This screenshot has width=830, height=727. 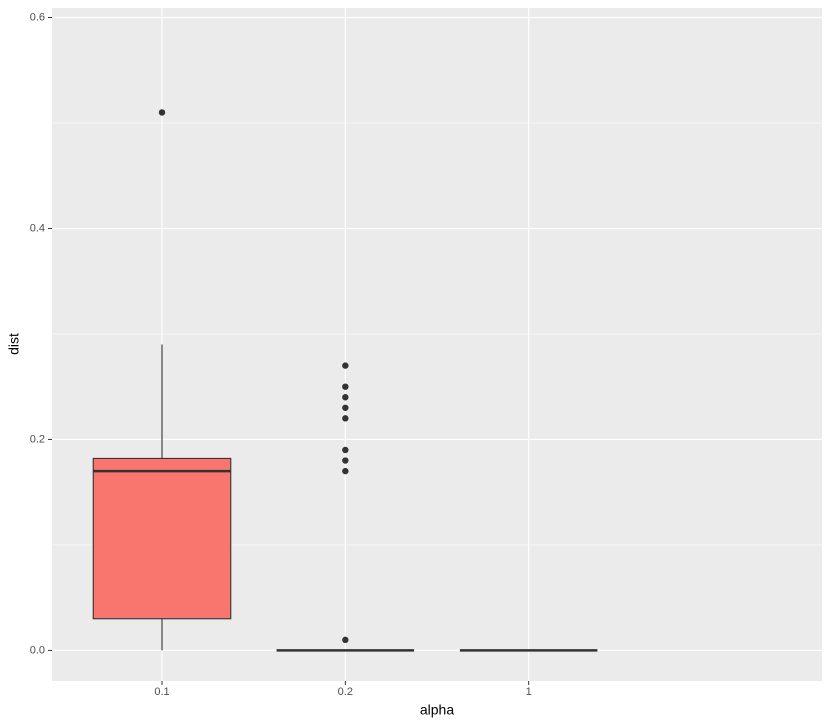 What do you see at coordinates (162, 538) in the screenshot?
I see `box` at bounding box center [162, 538].